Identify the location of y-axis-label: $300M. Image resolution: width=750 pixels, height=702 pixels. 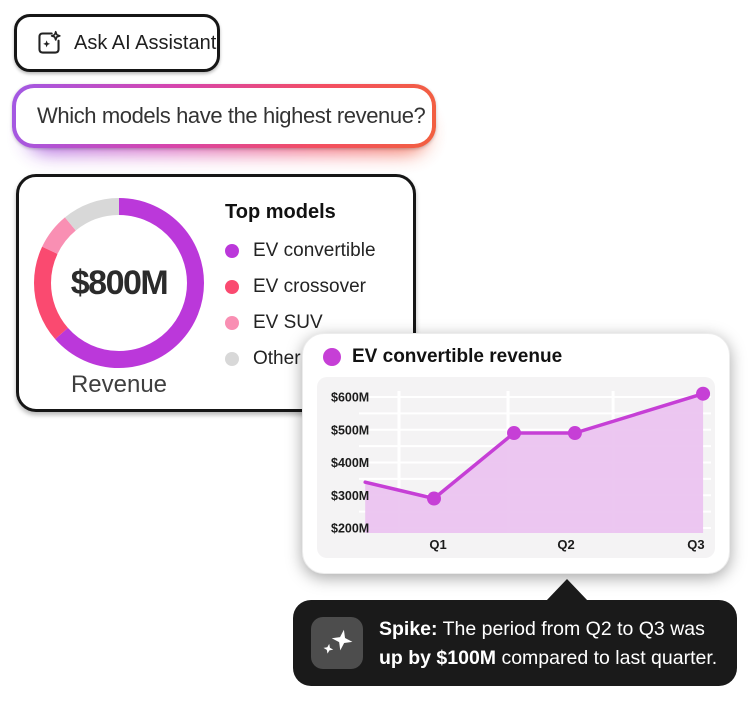
(350, 496).